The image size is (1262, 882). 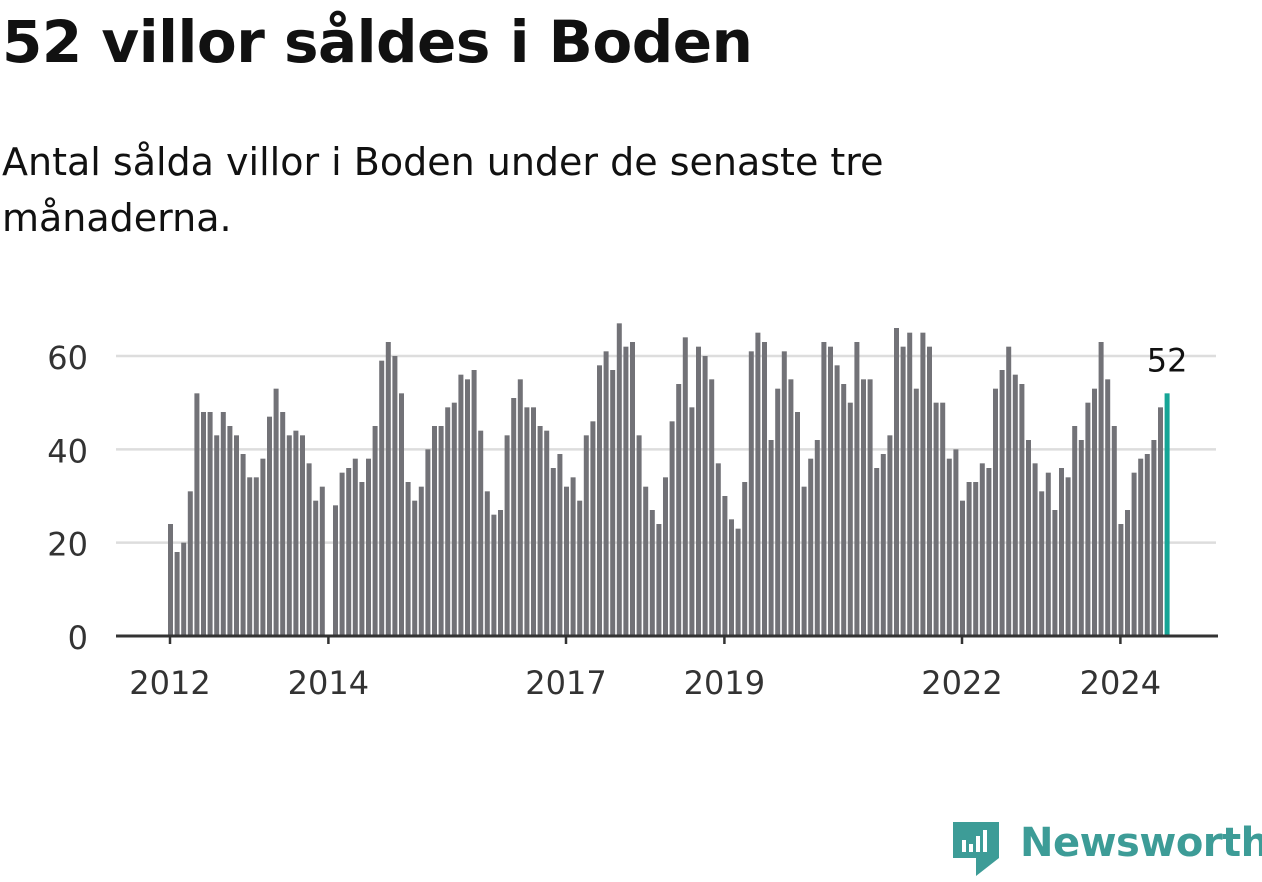 I want to click on y-axis-labels: 0 20 40 60, so click(x=67, y=498).